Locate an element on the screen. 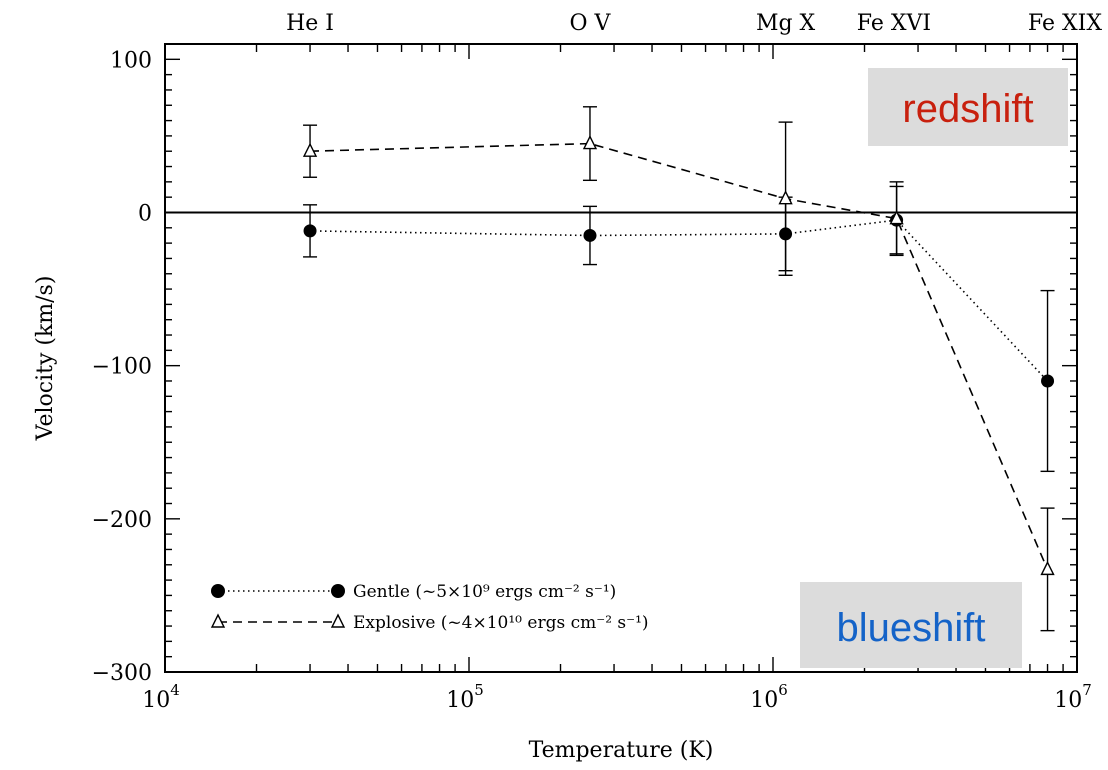  blueshift-callout: blueshift is located at coordinates (911, 625).